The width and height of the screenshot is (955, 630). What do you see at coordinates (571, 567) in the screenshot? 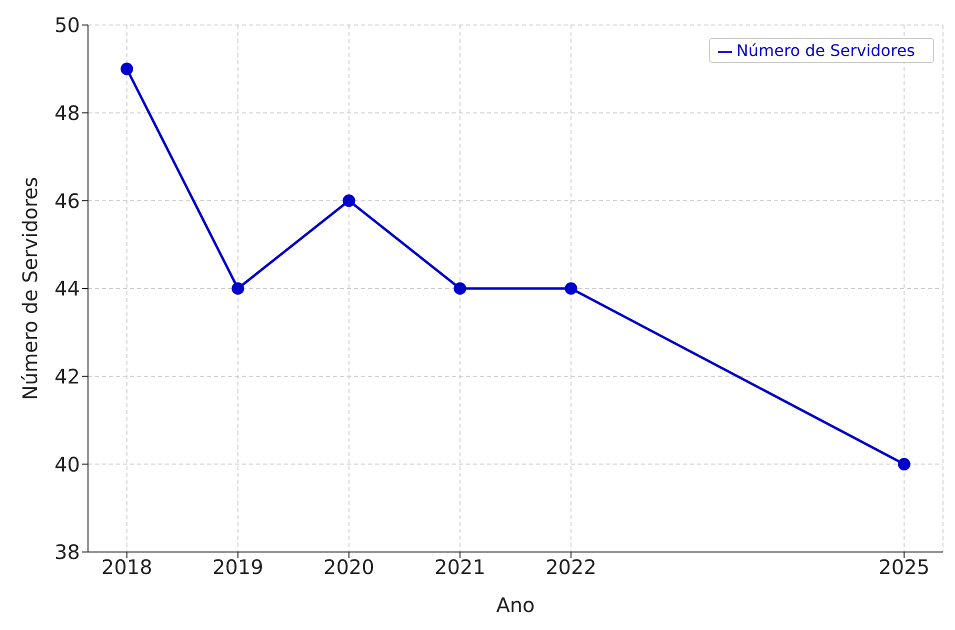
I see `x-tick-label: 2022` at bounding box center [571, 567].